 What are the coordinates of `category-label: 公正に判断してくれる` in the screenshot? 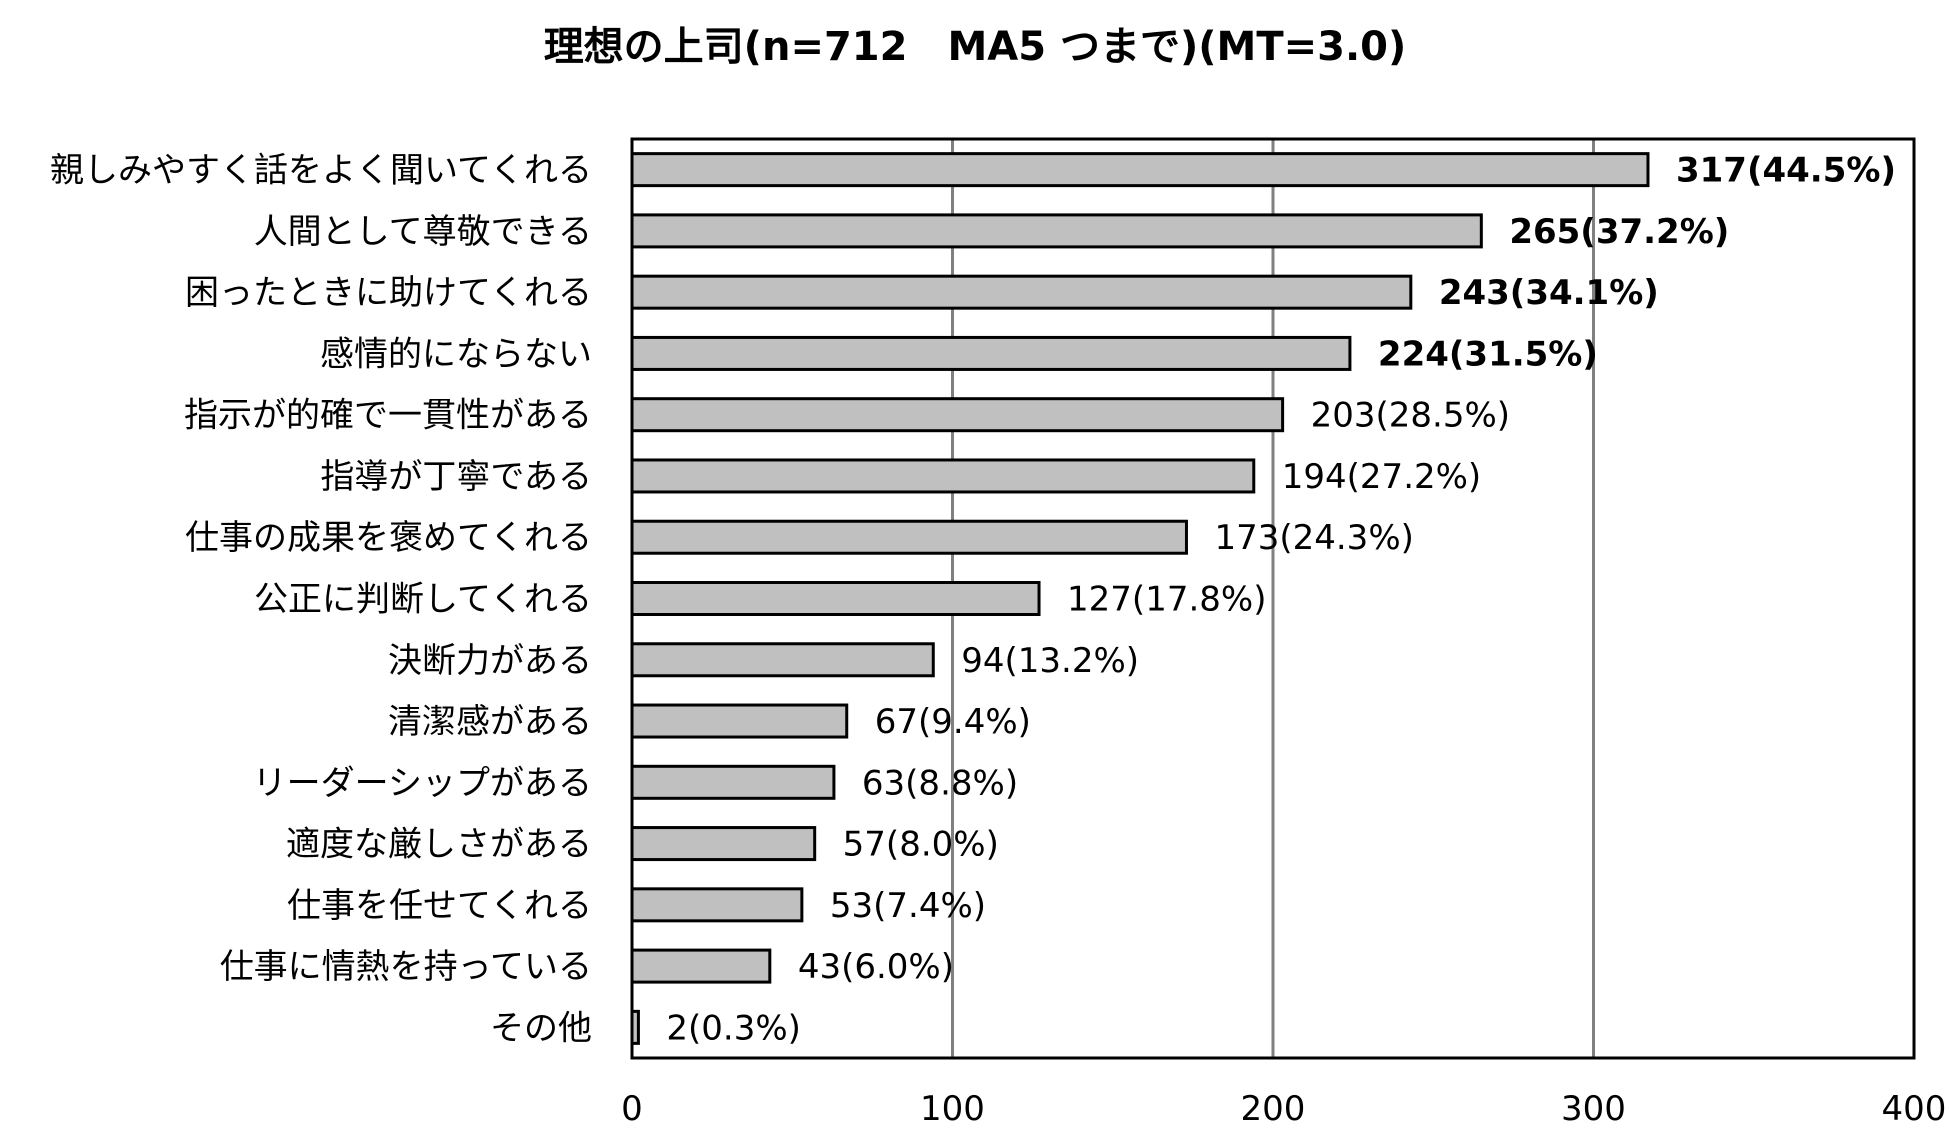 It's located at (423, 600).